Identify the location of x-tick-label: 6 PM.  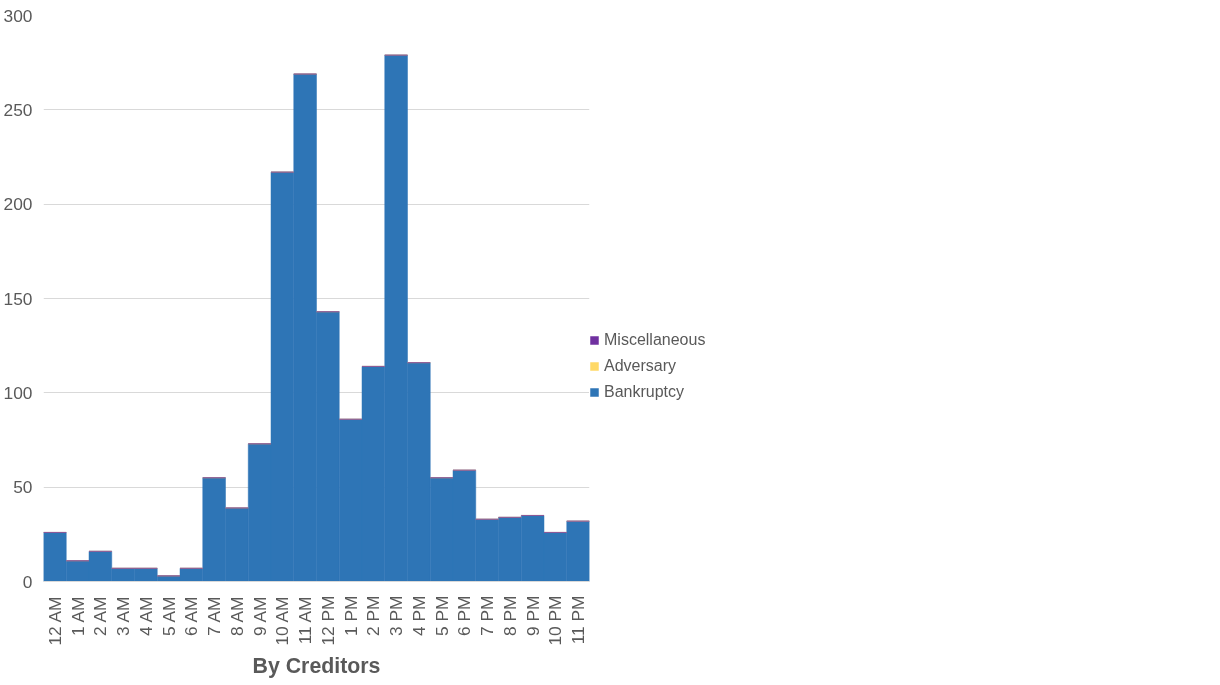
(464, 615).